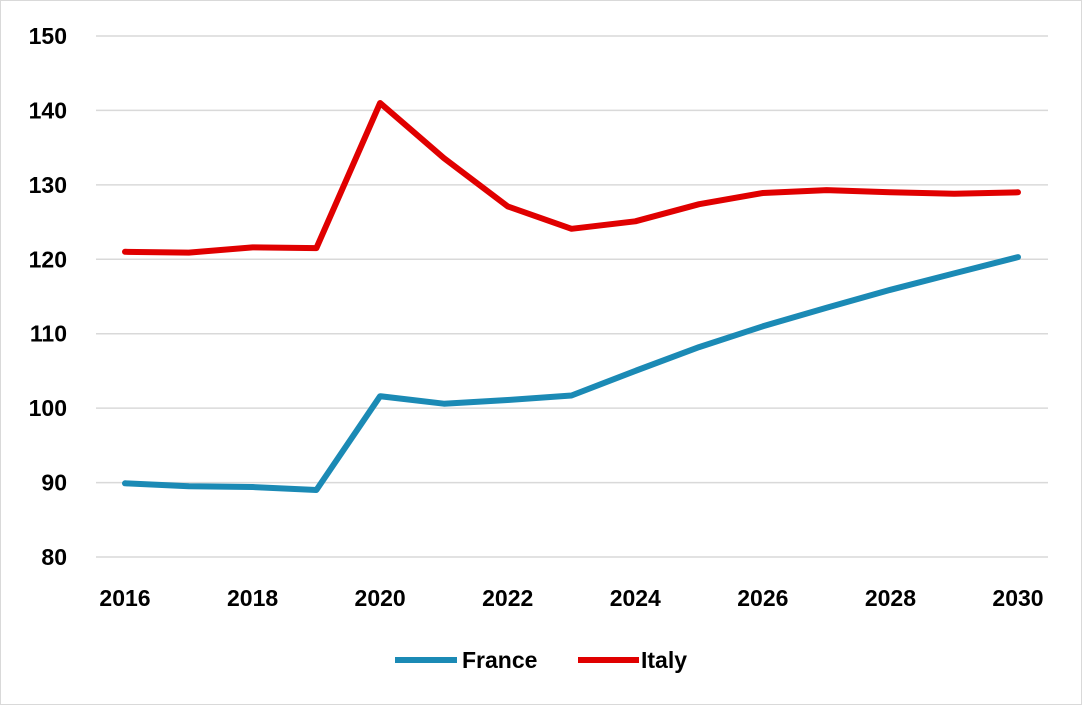 This screenshot has width=1082, height=706. I want to click on x-tick-label: 2016, so click(124, 598).